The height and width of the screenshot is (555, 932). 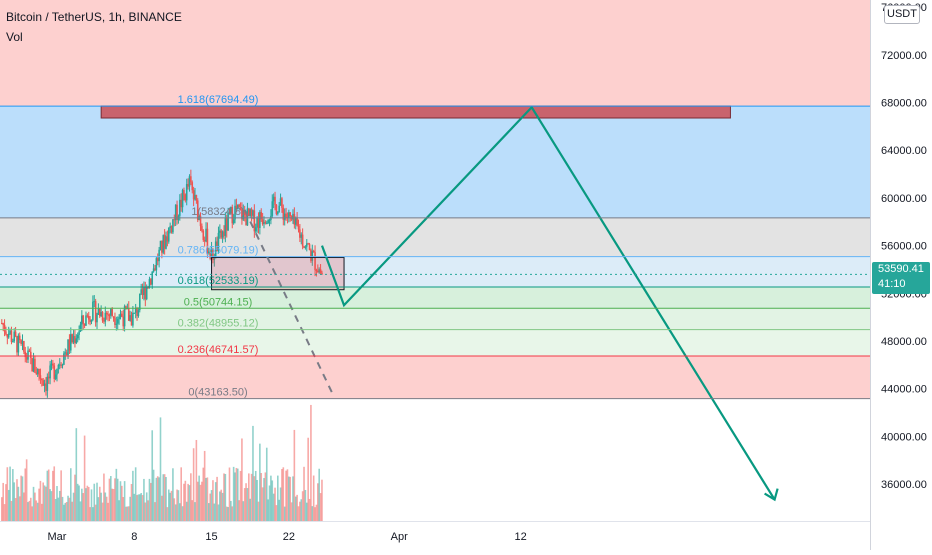 I want to click on currency-button: USDT, so click(x=902, y=14).